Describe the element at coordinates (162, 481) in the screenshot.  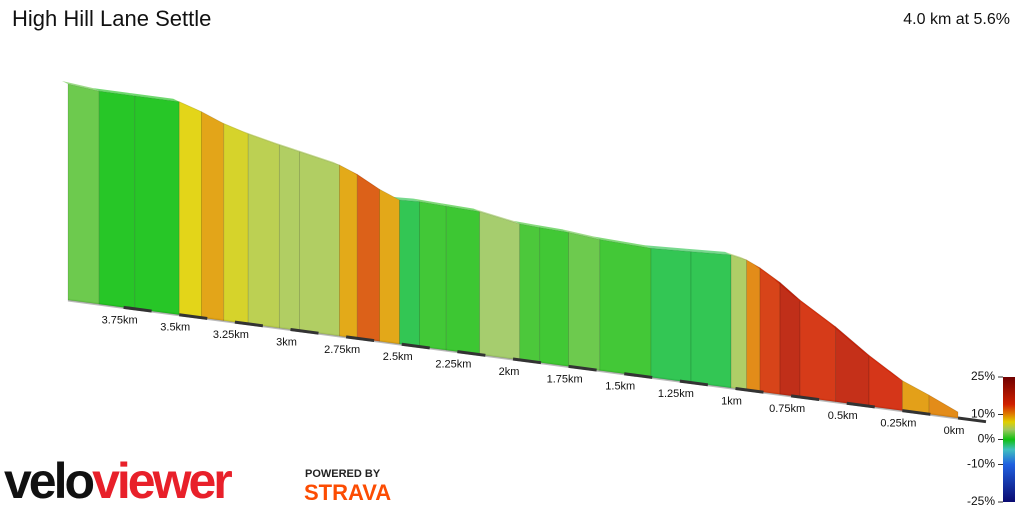
I see `brand-part: viewer` at that location.